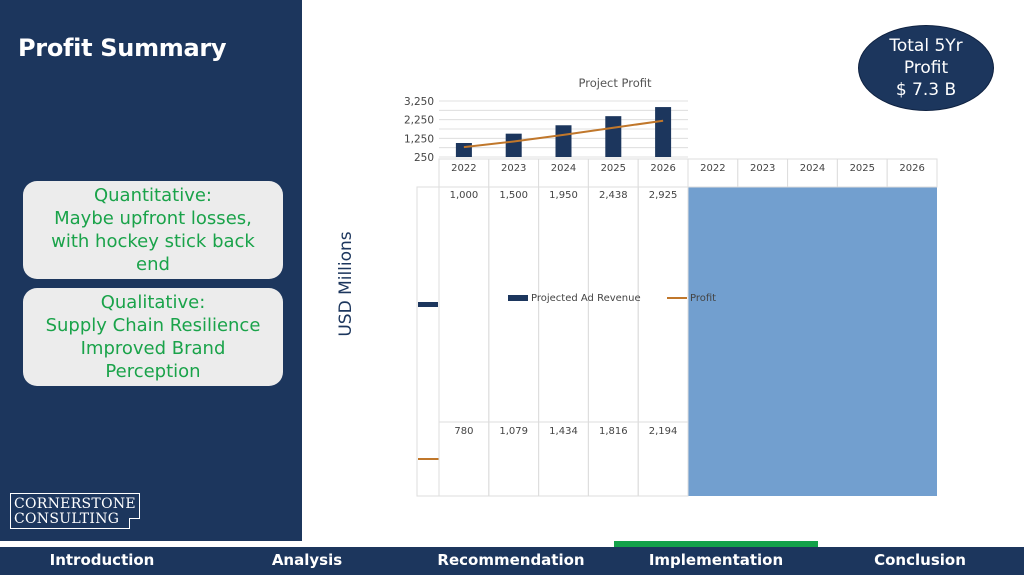 This screenshot has width=1024, height=575. Describe the element at coordinates (428, 304) in the screenshot. I see `legend-key-bar` at that location.